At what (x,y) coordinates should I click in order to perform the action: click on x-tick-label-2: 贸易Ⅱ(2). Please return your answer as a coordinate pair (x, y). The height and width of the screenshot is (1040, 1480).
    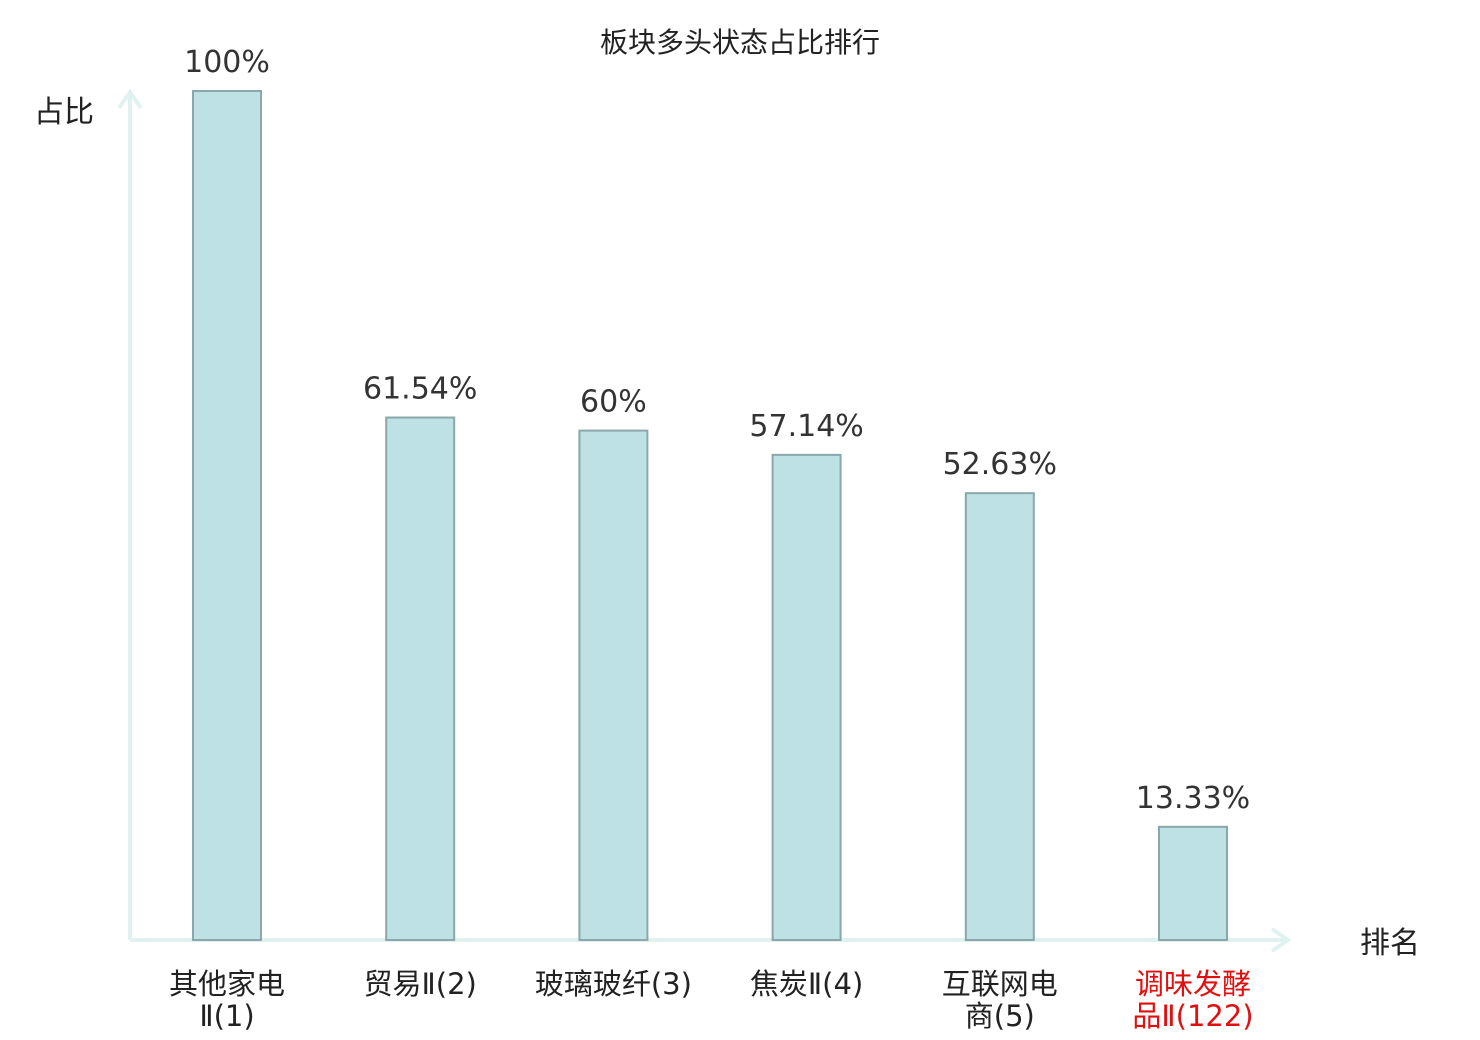
    Looking at the image, I should click on (420, 984).